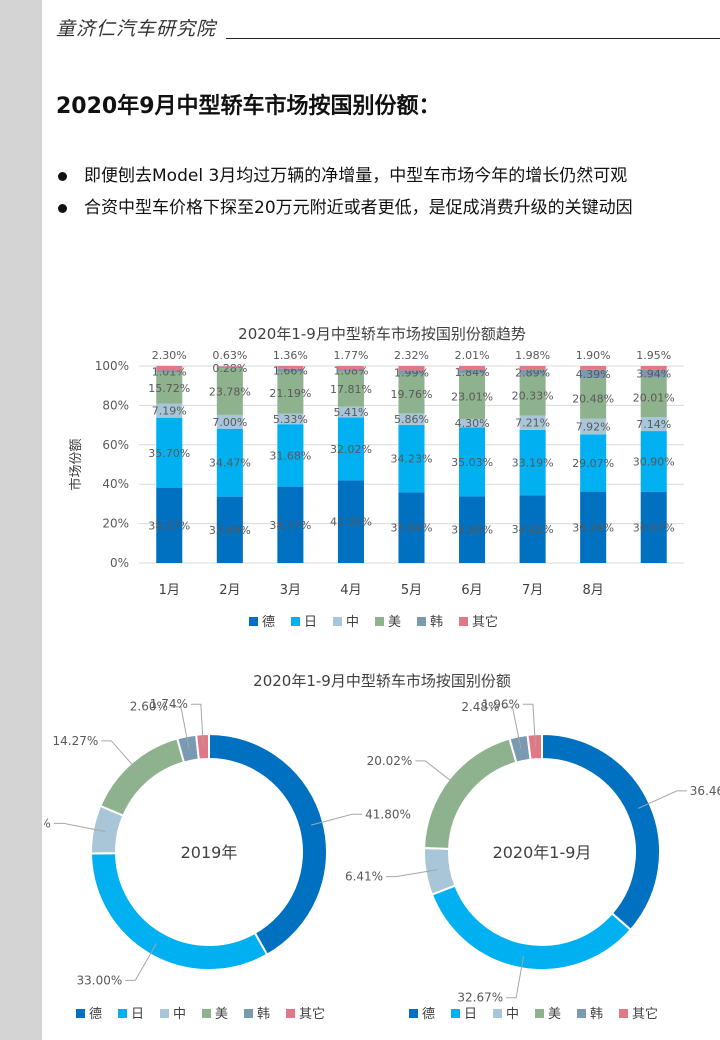 The width and height of the screenshot is (720, 1040). Describe the element at coordinates (136, 29) in the screenshot. I see `header-org-name: 童济仁汽车研究院` at that location.